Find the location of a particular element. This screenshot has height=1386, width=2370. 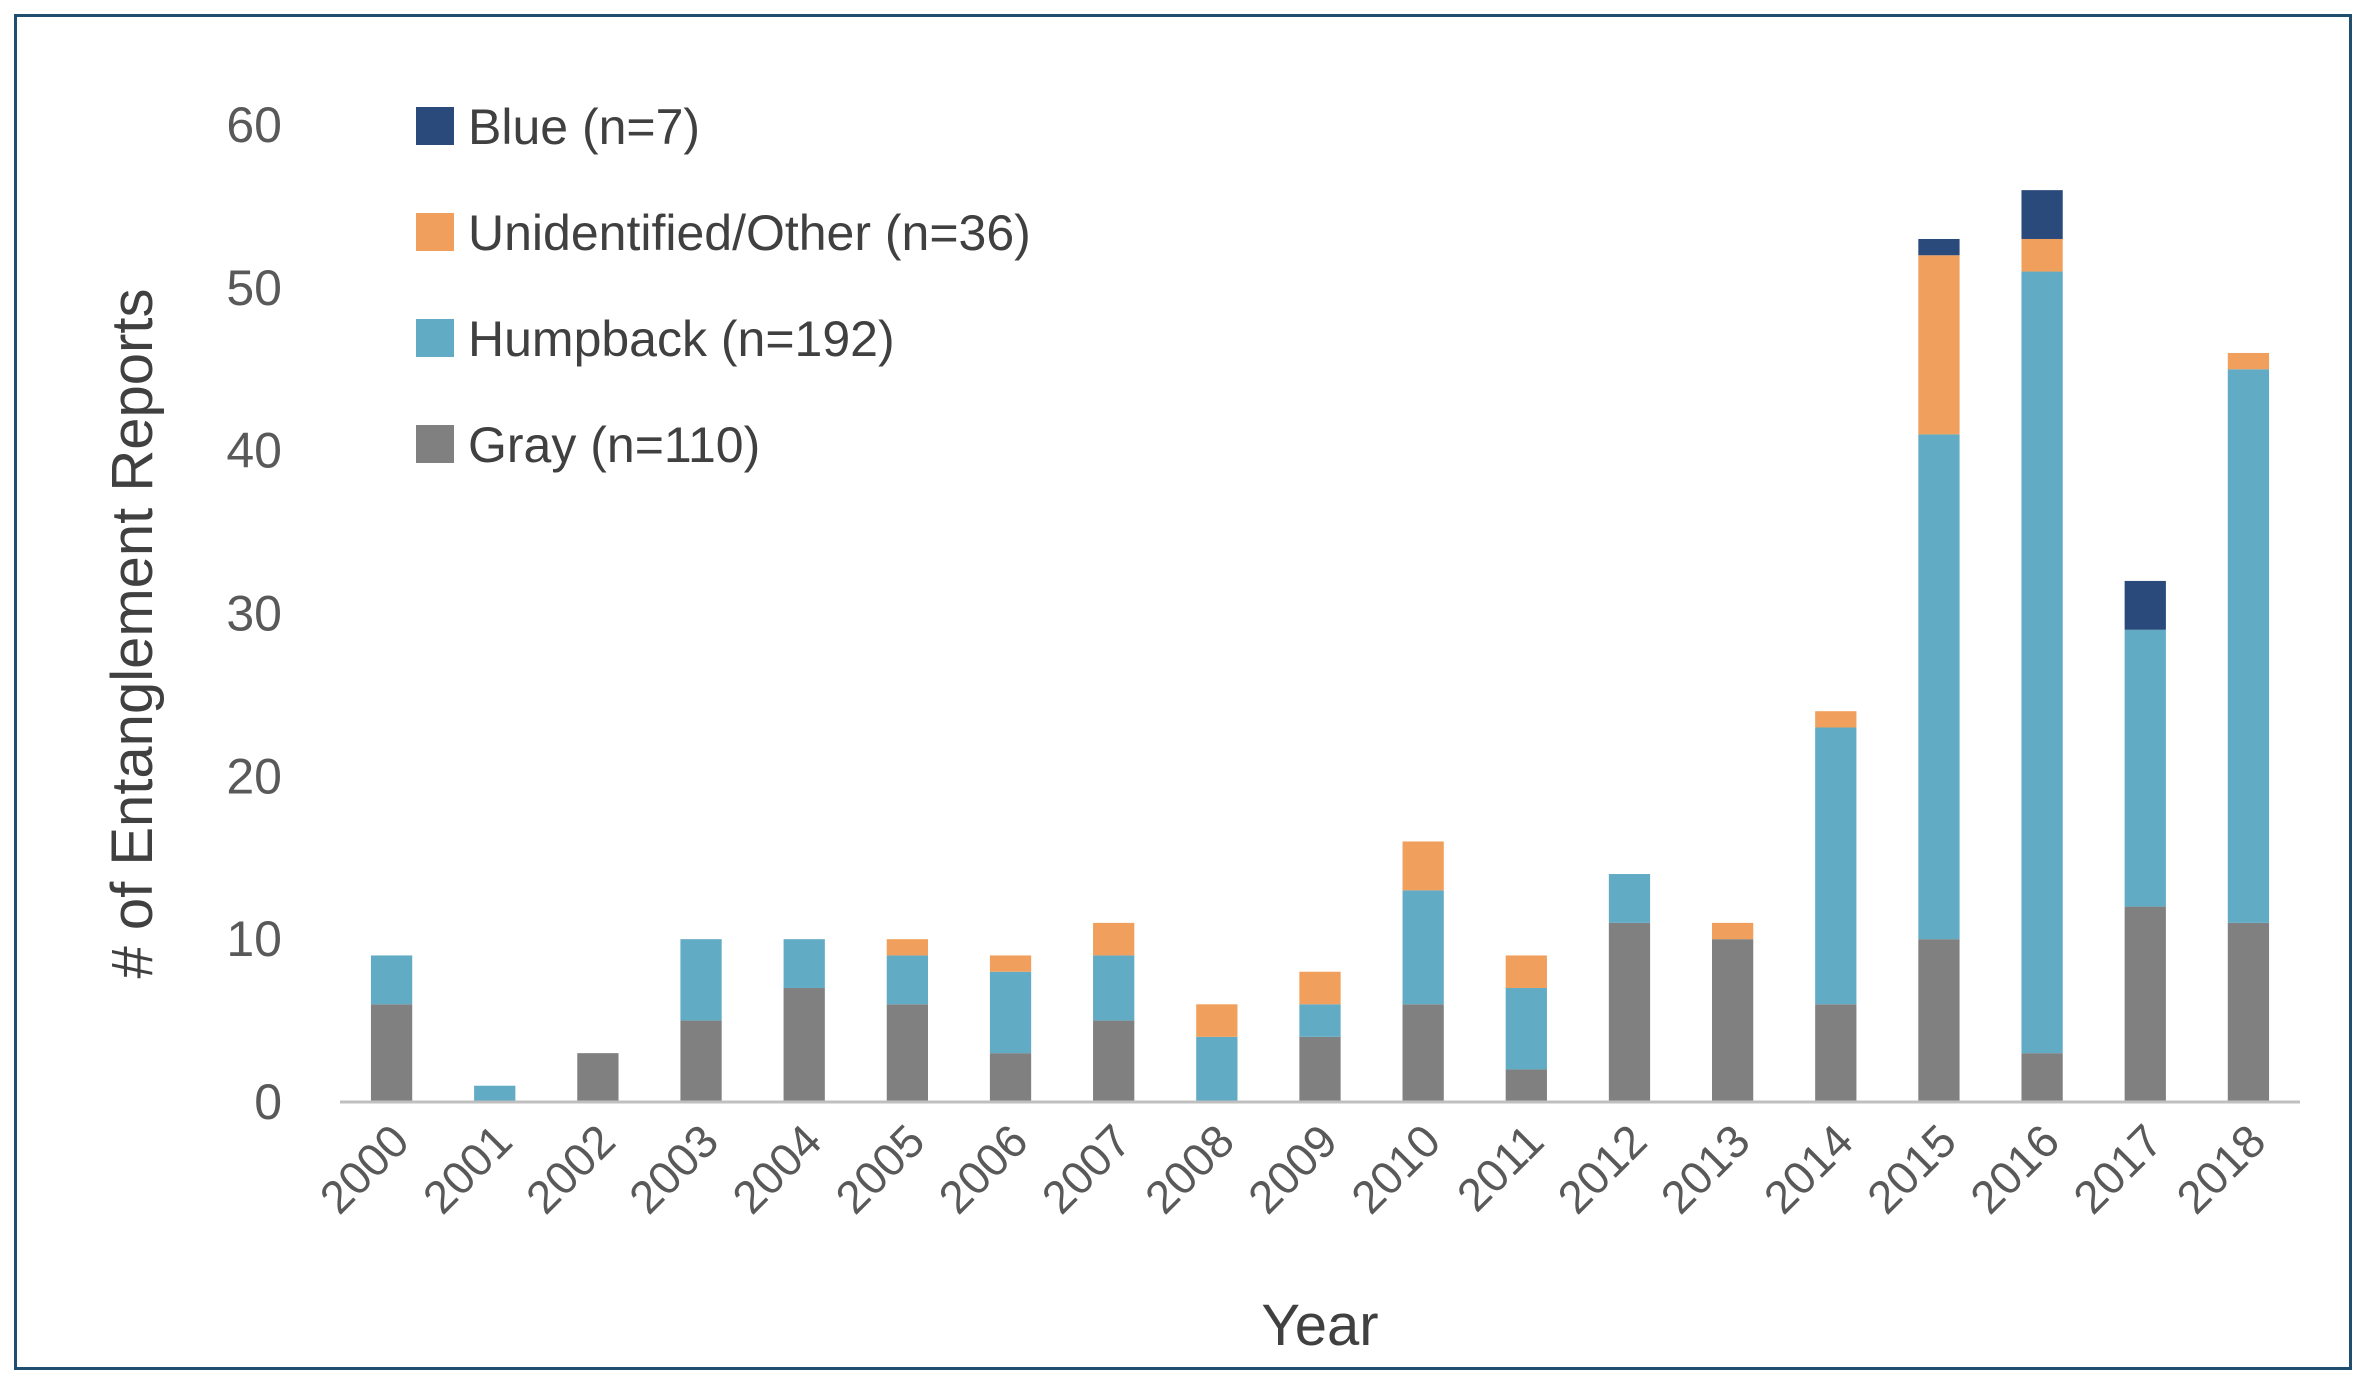

x-tick-label: 2002 is located at coordinates (570, 1168).